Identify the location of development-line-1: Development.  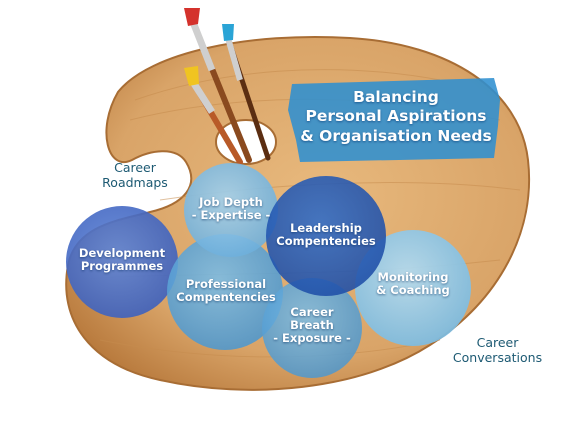
(122, 253).